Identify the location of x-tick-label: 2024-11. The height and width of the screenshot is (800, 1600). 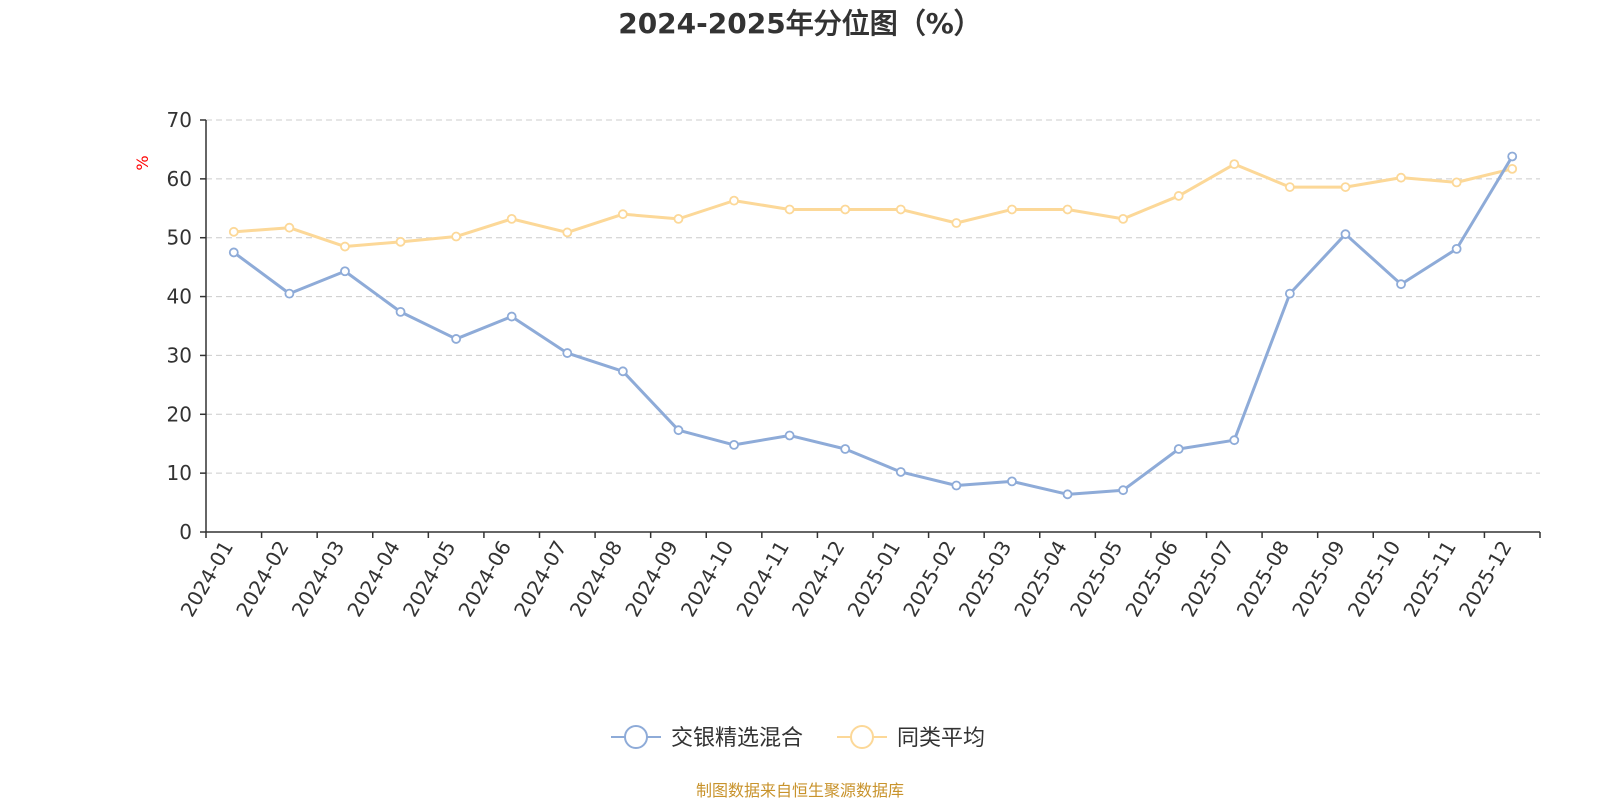
(762, 579).